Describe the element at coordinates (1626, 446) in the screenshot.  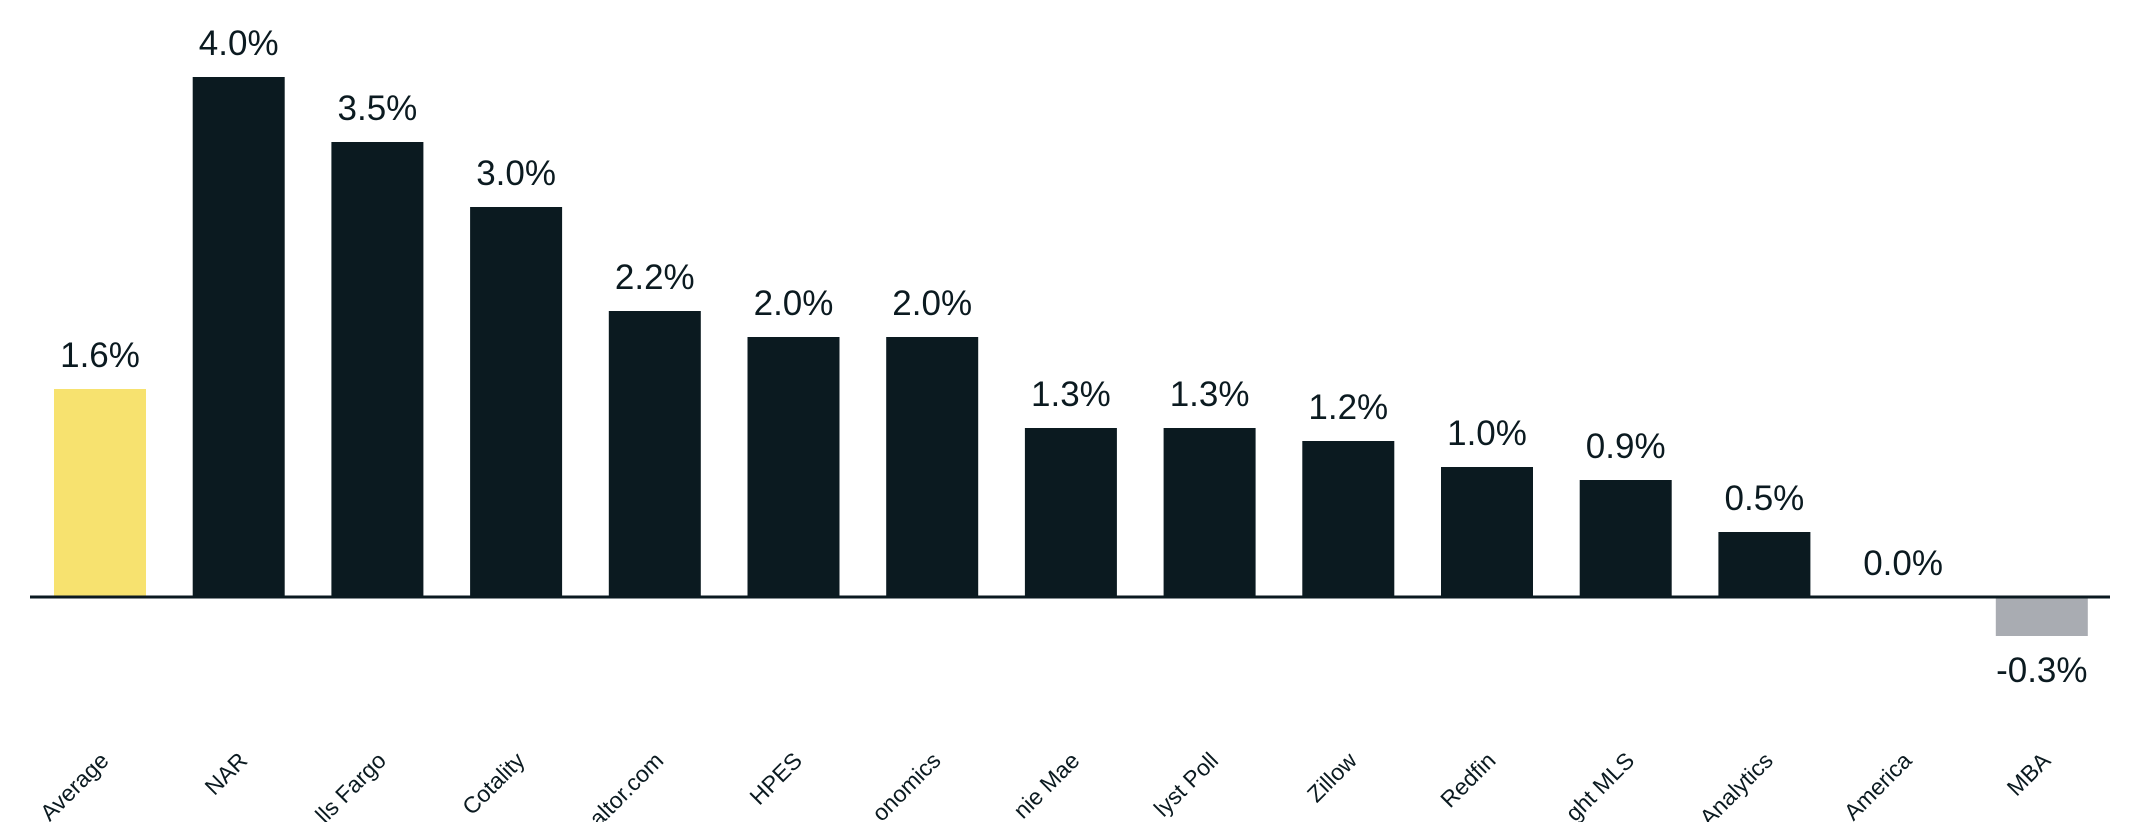
I see `value-label: 0.9%` at that location.